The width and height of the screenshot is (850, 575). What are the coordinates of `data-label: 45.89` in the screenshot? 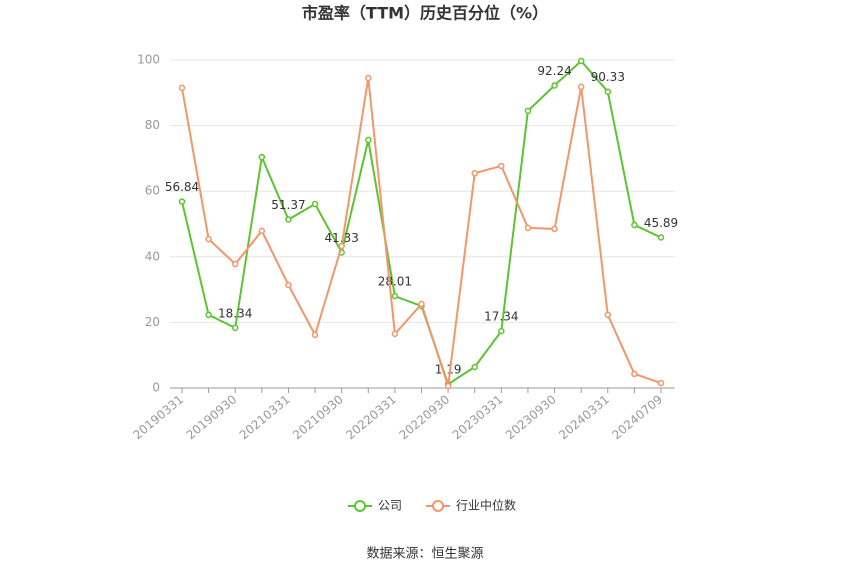 It's located at (661, 223).